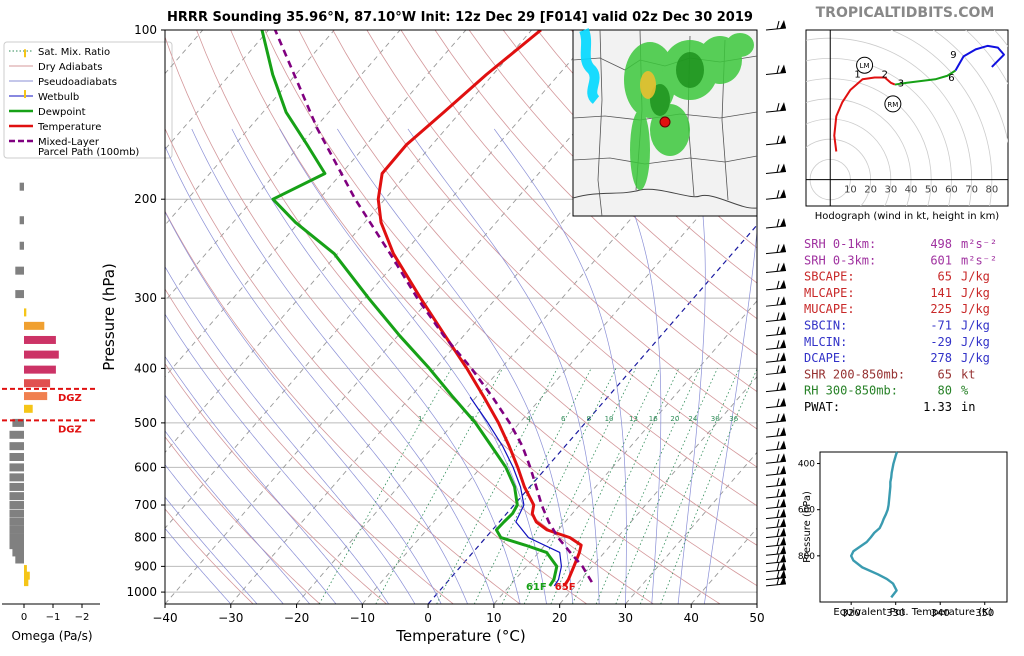 The image size is (1024, 656). What do you see at coordinates (109, 317) in the screenshot?
I see `skewt-ylabel: Pressure (hPa)` at bounding box center [109, 317].